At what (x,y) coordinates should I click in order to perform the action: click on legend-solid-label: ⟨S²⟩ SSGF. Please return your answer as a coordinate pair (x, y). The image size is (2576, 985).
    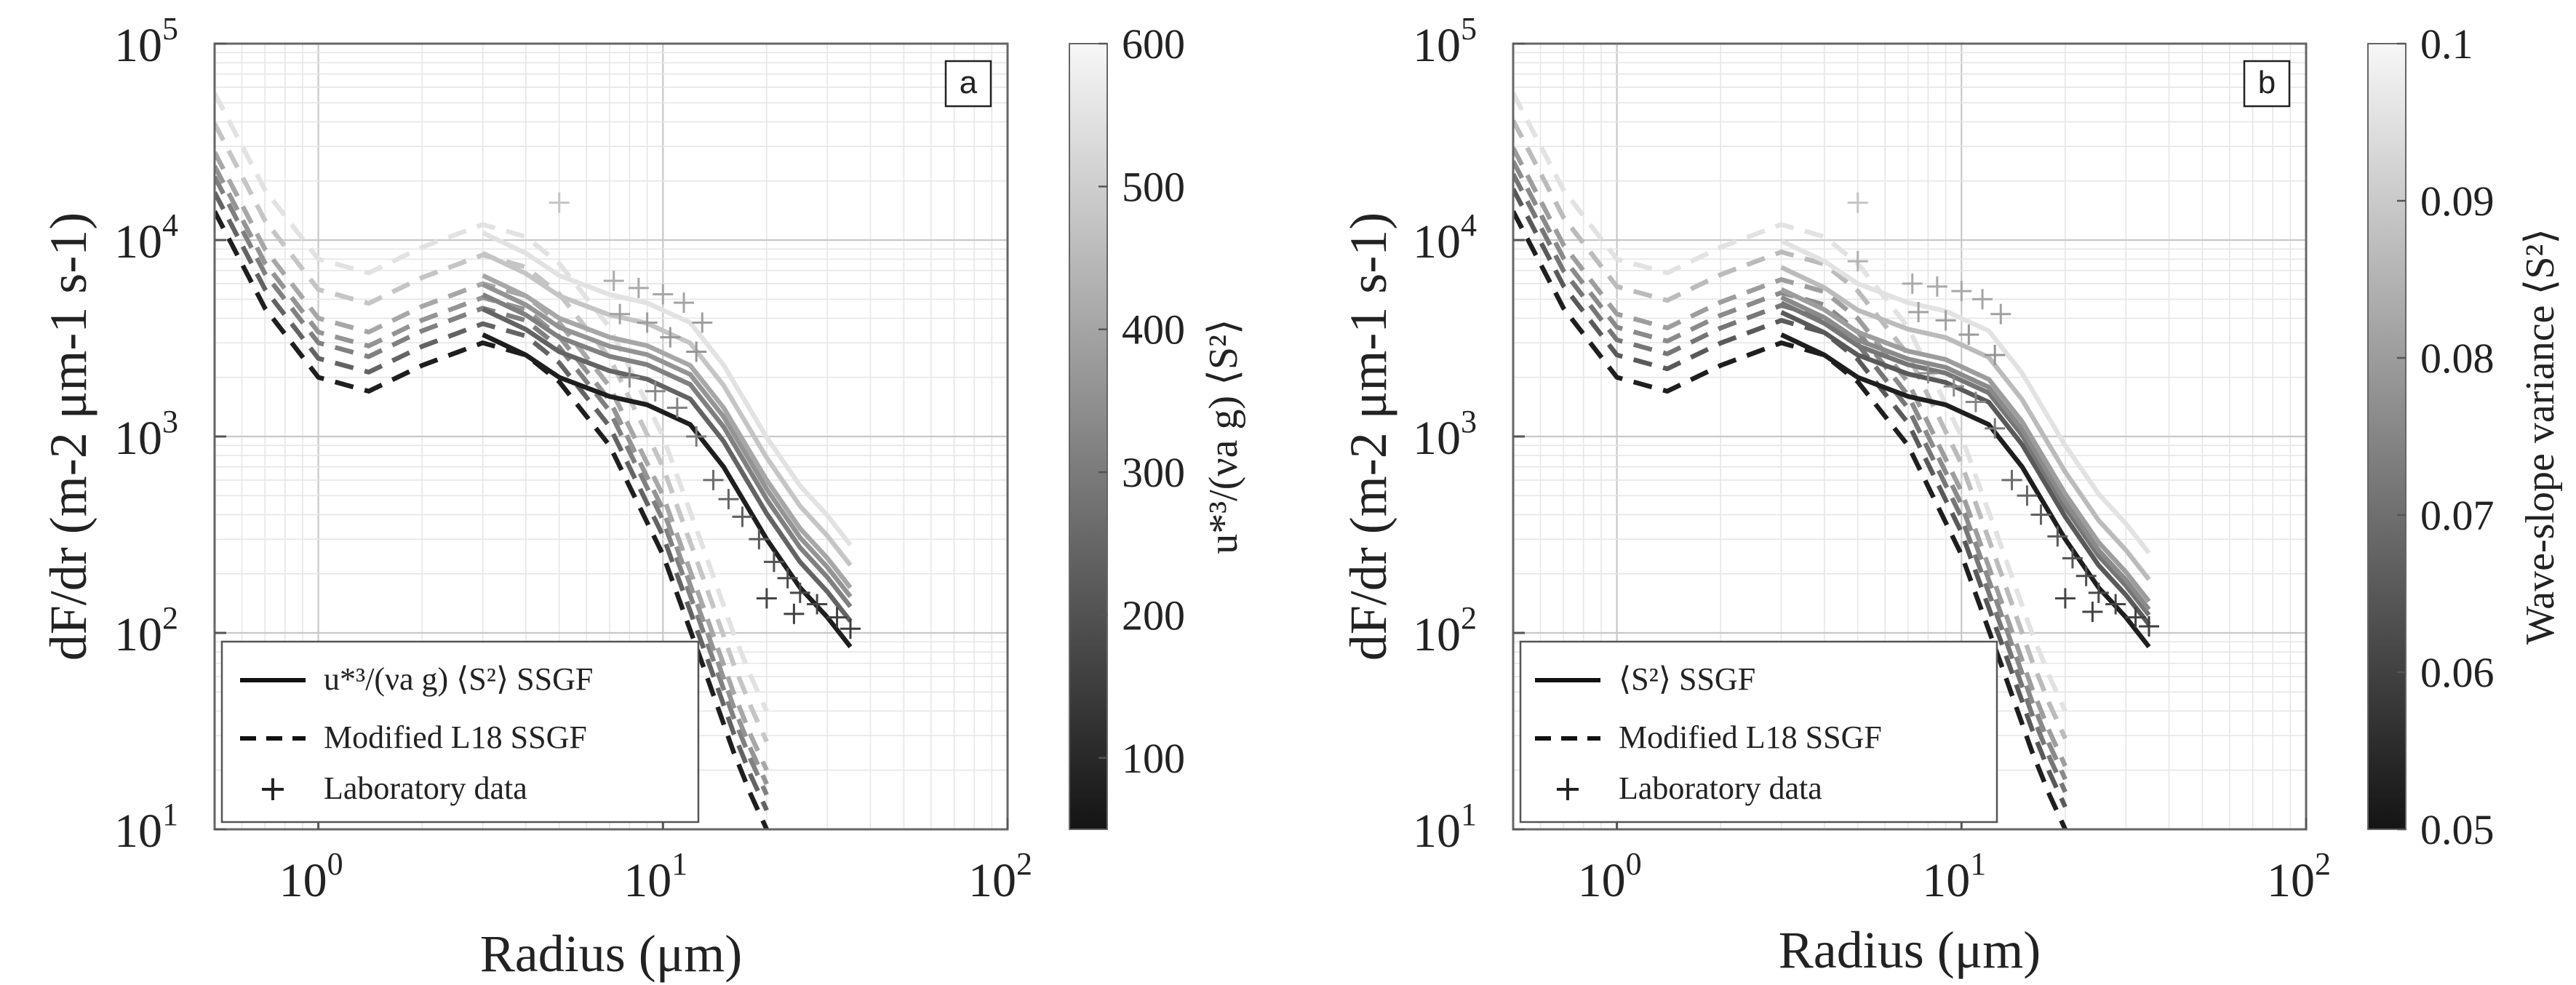
    Looking at the image, I should click on (1687, 679).